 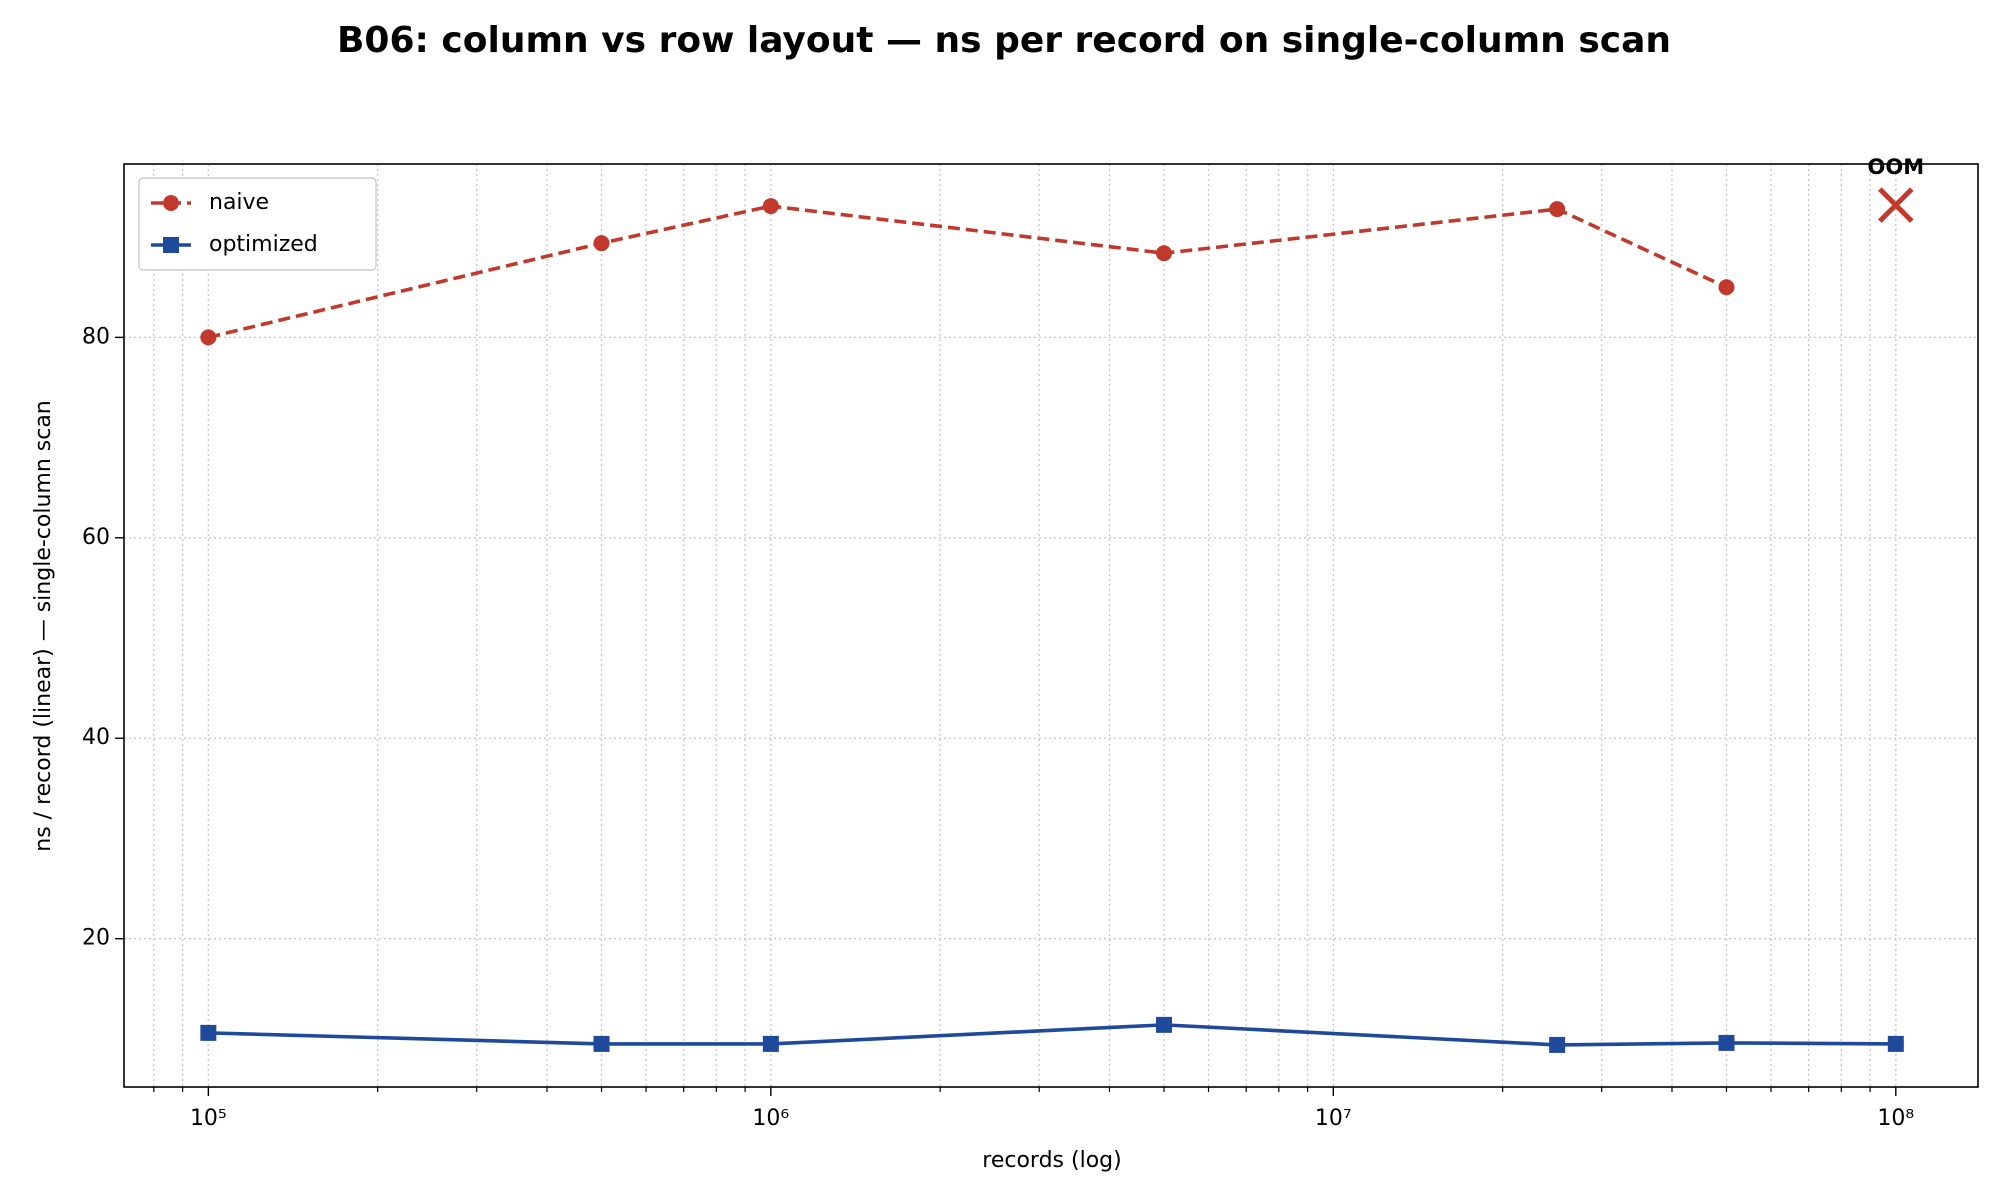 What do you see at coordinates (1896, 167) in the screenshot?
I see `annotation: OOM` at bounding box center [1896, 167].